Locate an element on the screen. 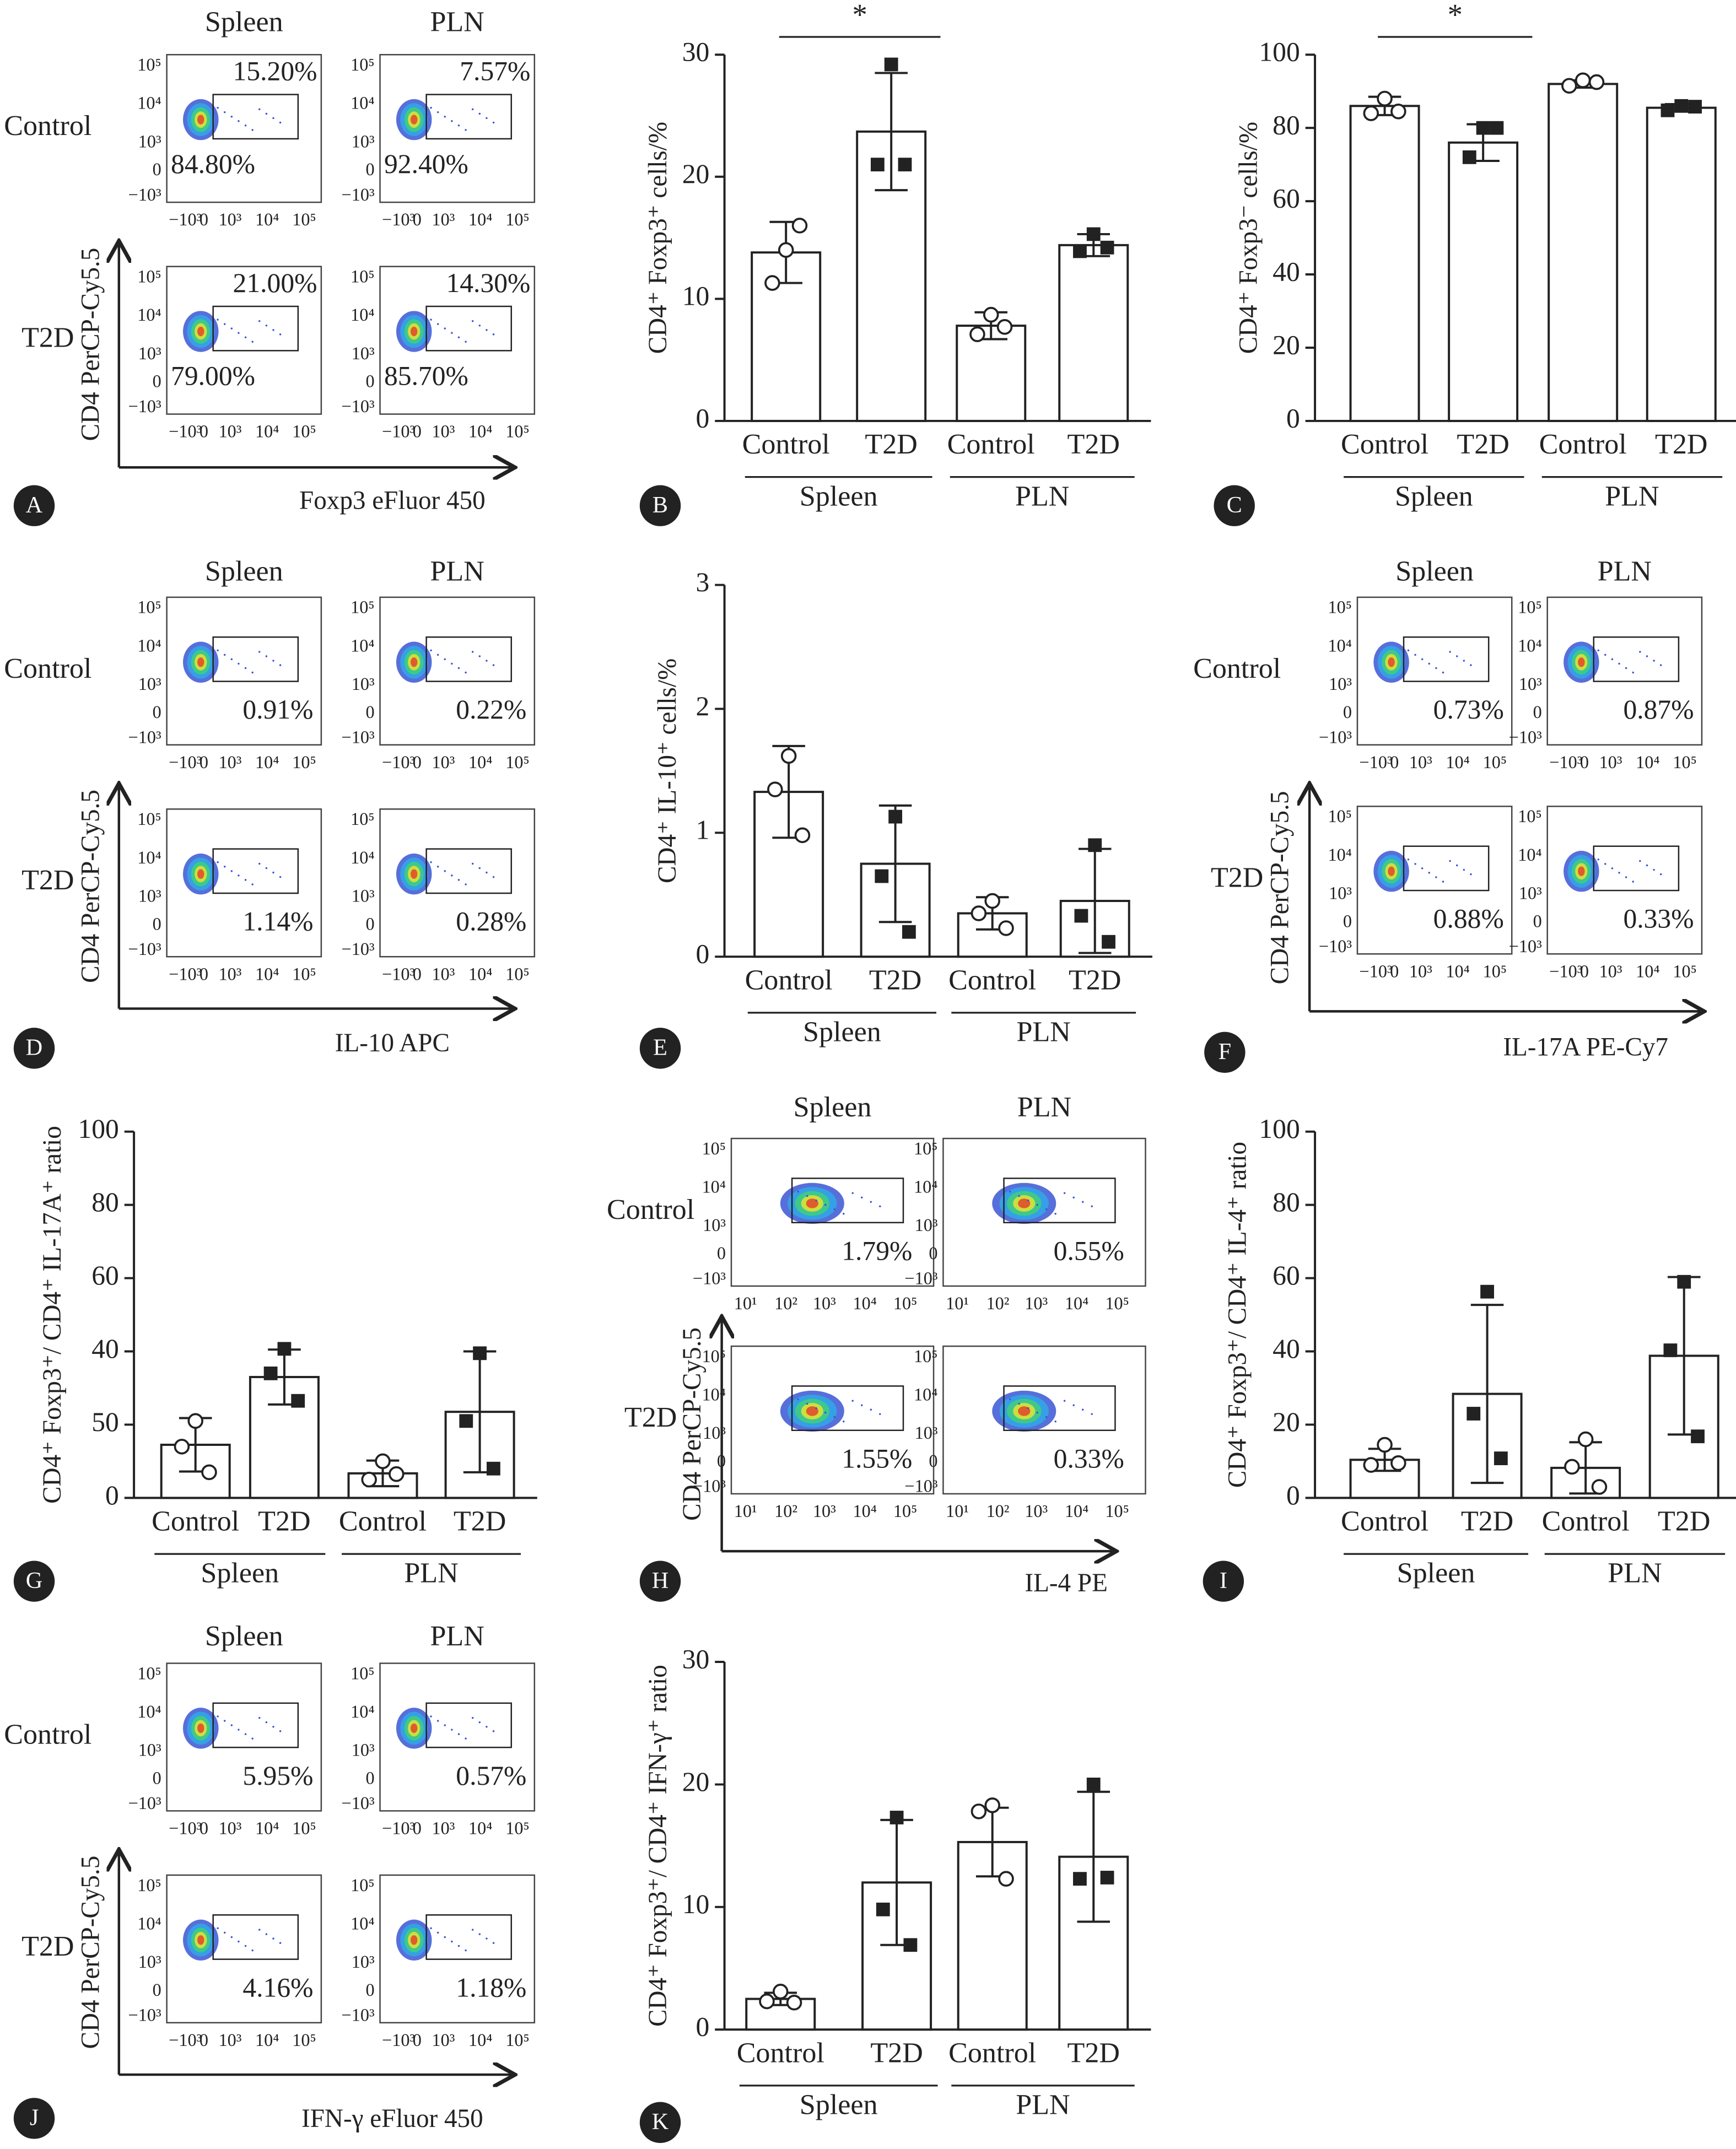  x-axis-label: IFN-γ eFluor 450 is located at coordinates (392, 2118).